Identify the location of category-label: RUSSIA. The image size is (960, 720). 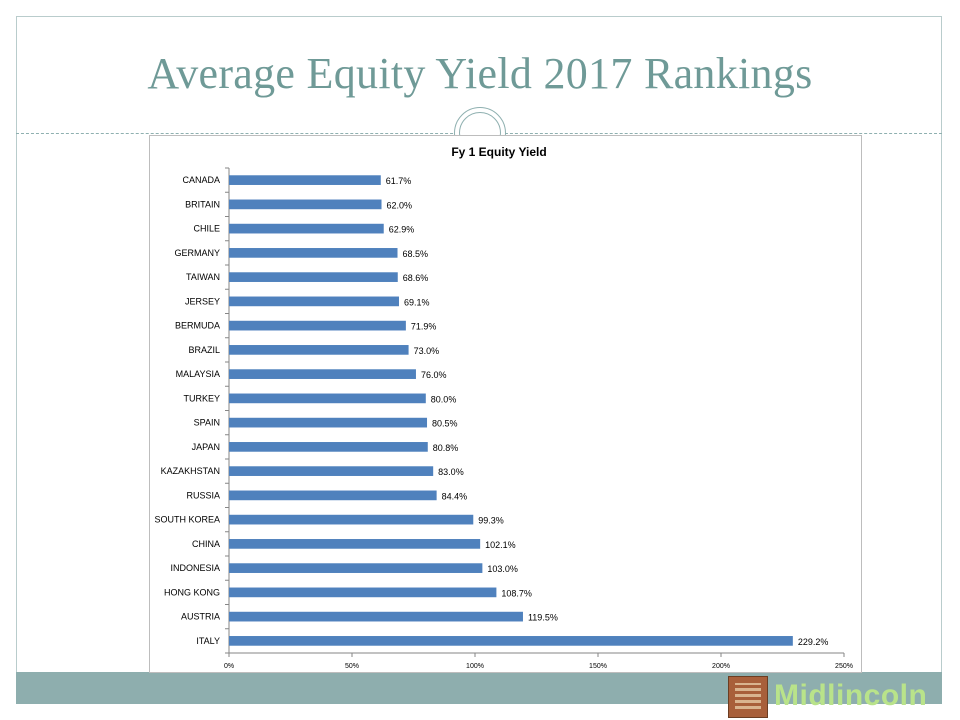
(203, 495).